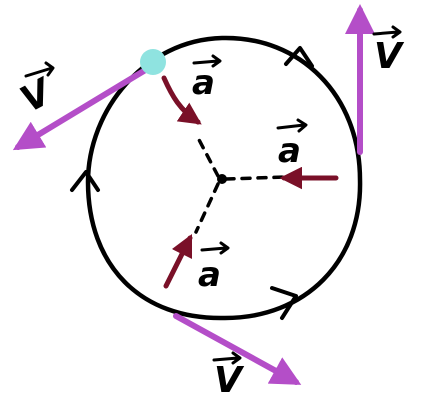 This screenshot has height=400, width=430. What do you see at coordinates (389, 56) in the screenshot?
I see `label-v-right-text: V` at bounding box center [389, 56].